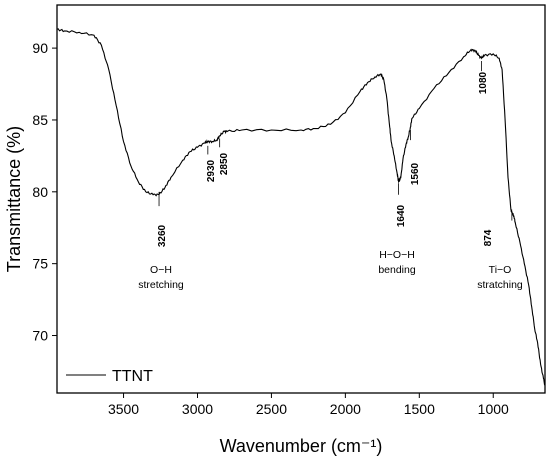 Image resolution: width=550 pixels, height=462 pixels. What do you see at coordinates (419, 409) in the screenshot?
I see `x-tick-label-1500: 1500` at bounding box center [419, 409].